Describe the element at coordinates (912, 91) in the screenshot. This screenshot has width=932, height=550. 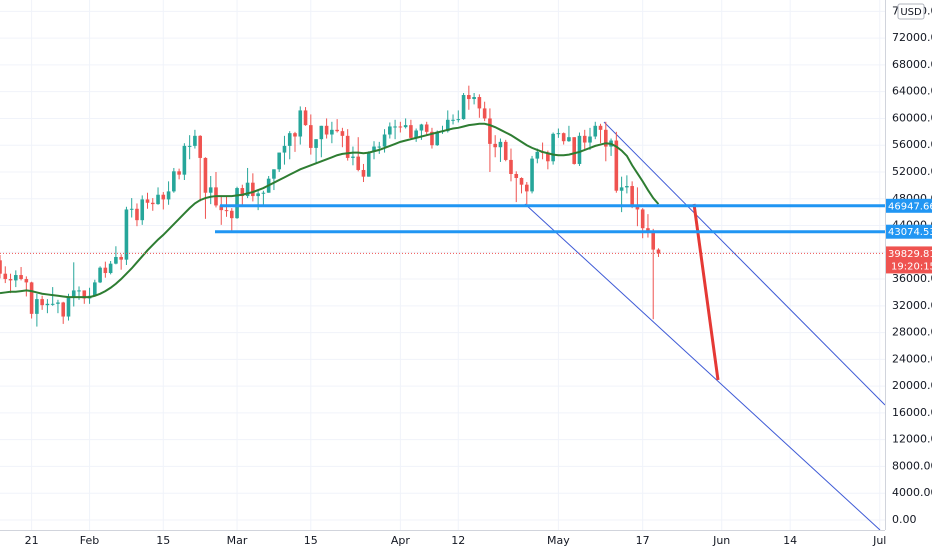
I see `y-tick-label: 64000.00` at that location.